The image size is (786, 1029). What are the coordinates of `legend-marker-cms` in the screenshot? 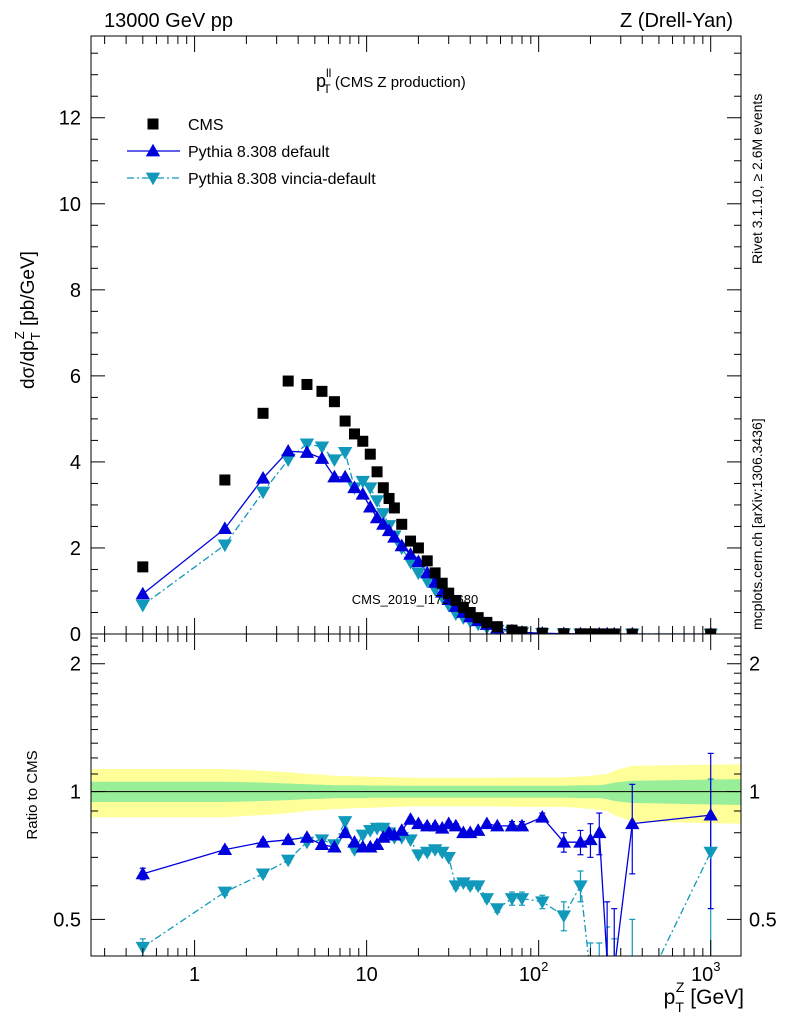 It's located at (153, 124).